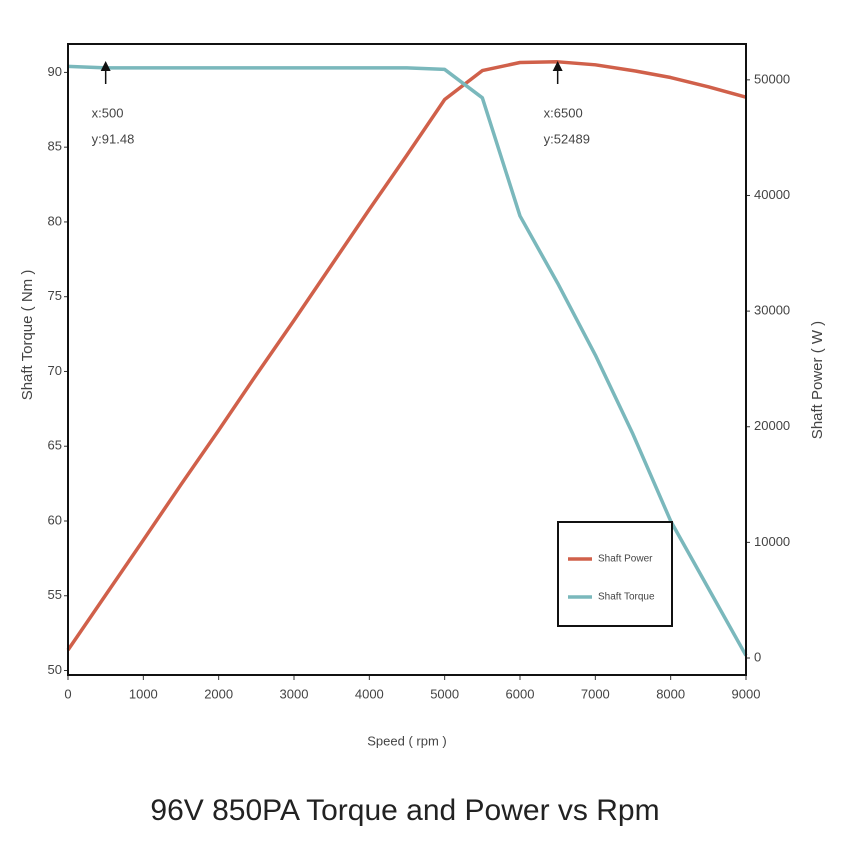  What do you see at coordinates (55, 71) in the screenshot?
I see `y-tick-label: 90` at bounding box center [55, 71].